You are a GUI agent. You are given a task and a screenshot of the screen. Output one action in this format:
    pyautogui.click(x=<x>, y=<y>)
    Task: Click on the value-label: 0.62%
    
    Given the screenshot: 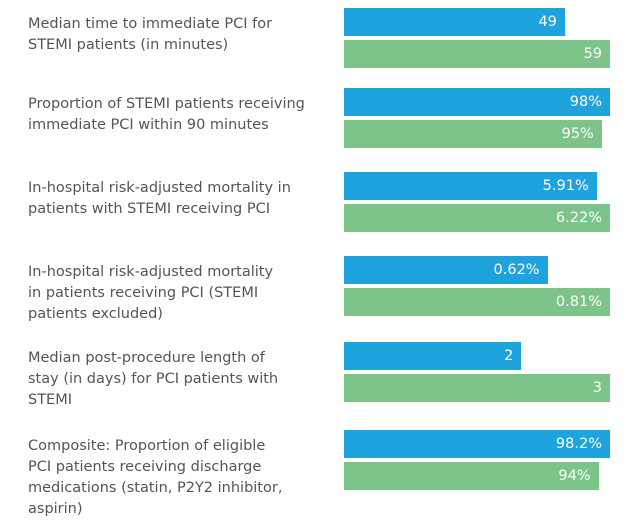 What is the action you would take?
    pyautogui.click(x=516, y=270)
    